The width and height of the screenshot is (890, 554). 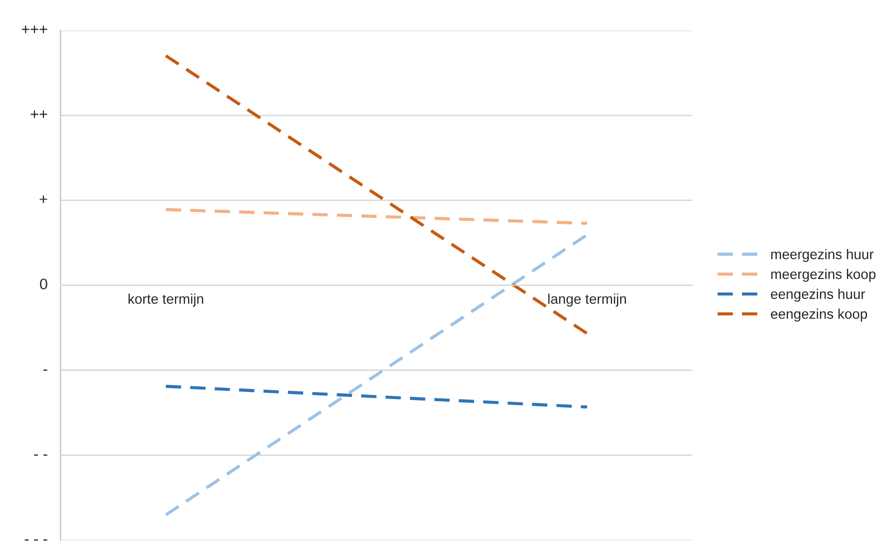 I want to click on legend-label: eengezins koop, so click(x=819, y=315).